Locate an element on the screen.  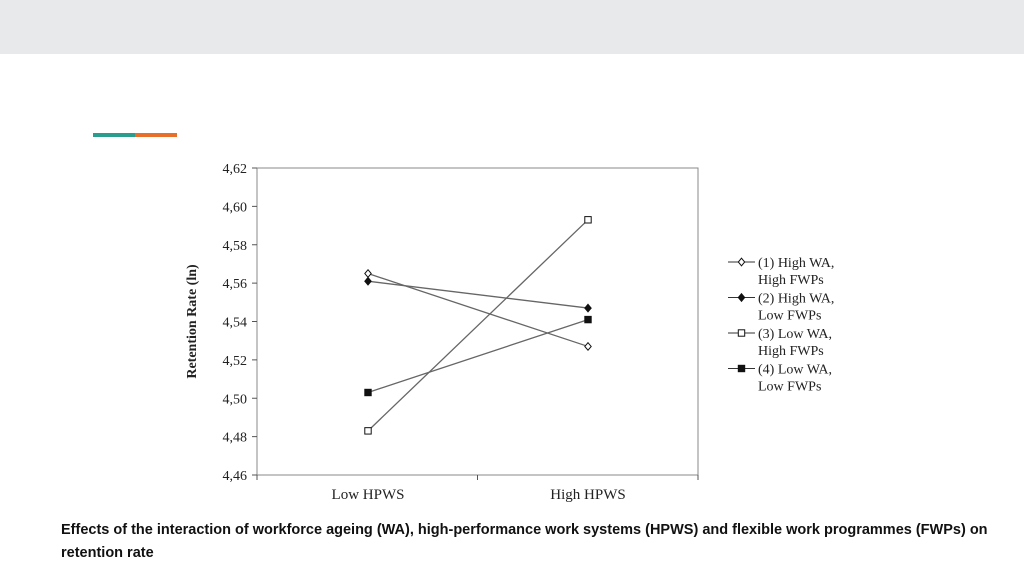
series-3-line is located at coordinates (478, 325).